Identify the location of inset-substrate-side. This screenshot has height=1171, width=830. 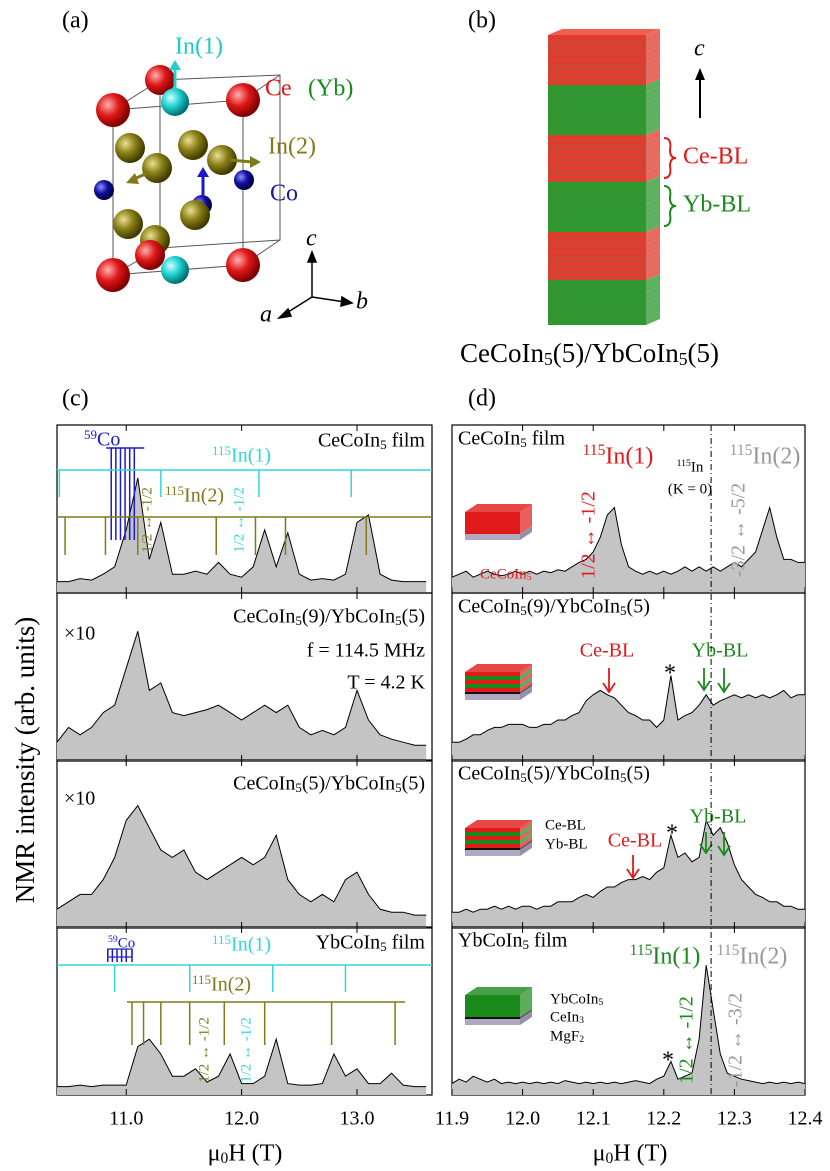
(526, 1018).